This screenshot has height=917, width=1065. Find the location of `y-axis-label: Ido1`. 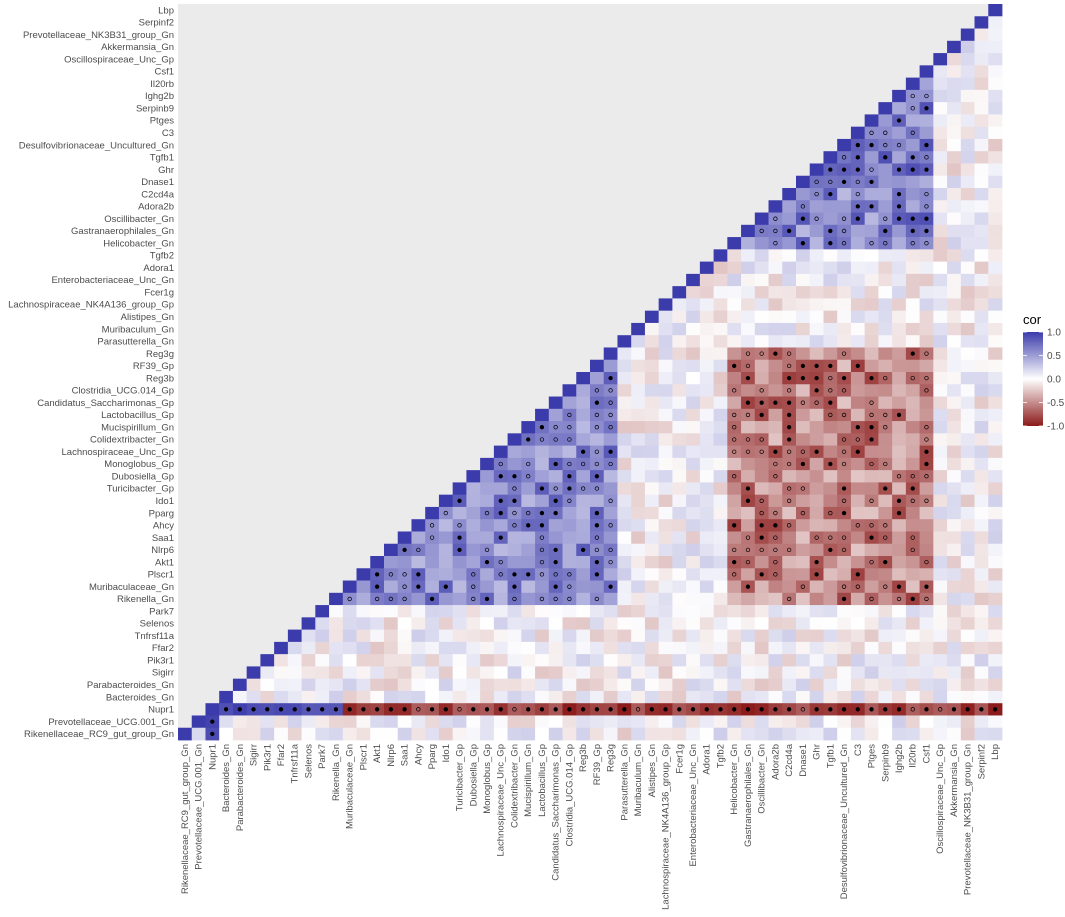

y-axis-label: Ido1 is located at coordinates (165, 501).